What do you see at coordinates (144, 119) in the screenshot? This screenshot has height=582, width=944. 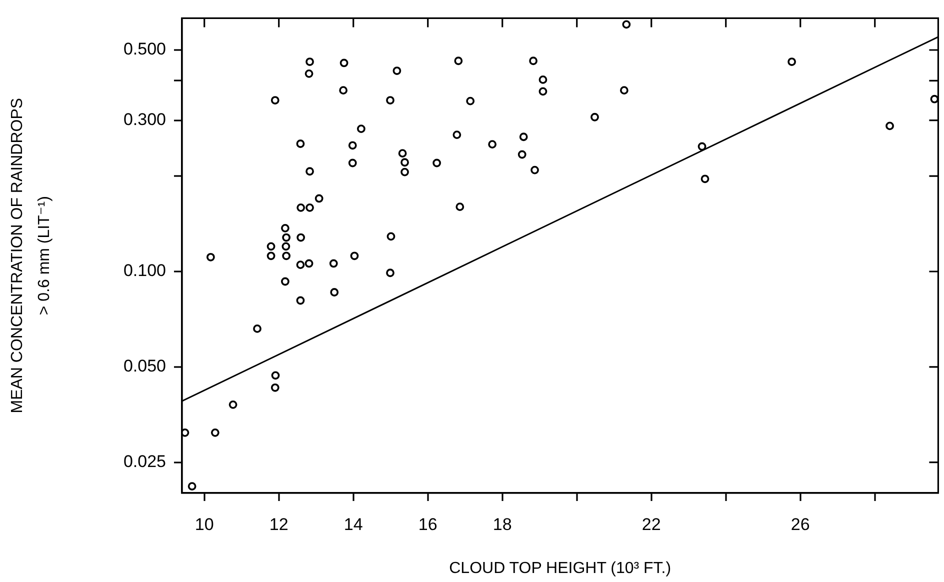 I see `y-tick-label: 0.300` at bounding box center [144, 119].